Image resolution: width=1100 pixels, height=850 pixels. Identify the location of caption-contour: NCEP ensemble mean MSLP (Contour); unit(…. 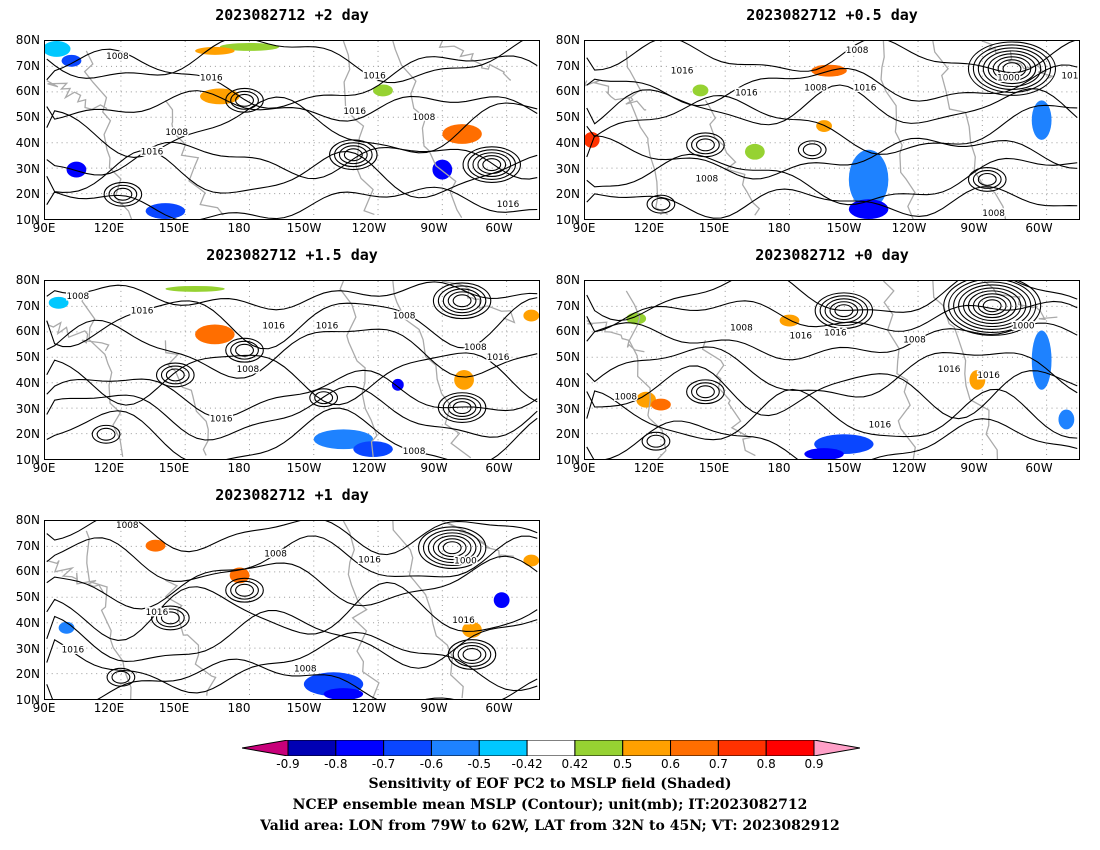
(550, 805).